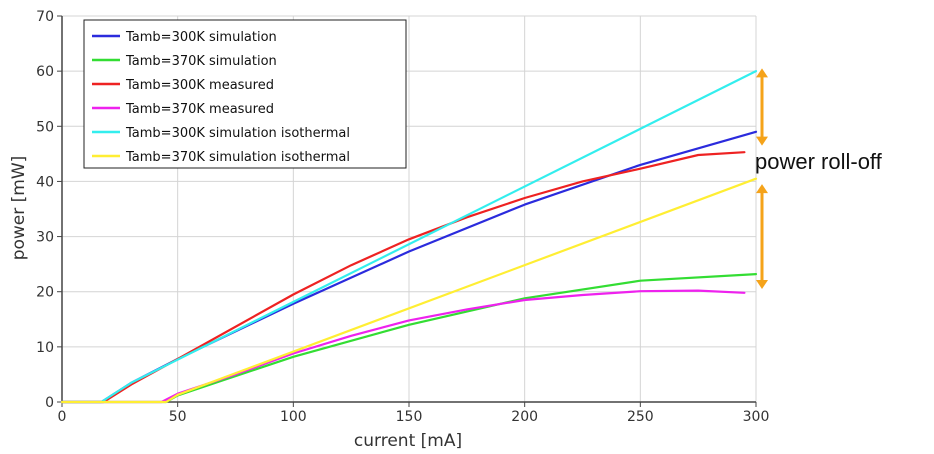 The height and width of the screenshot is (454, 934). I want to click on y-axis-title: power [mW], so click(19, 208).